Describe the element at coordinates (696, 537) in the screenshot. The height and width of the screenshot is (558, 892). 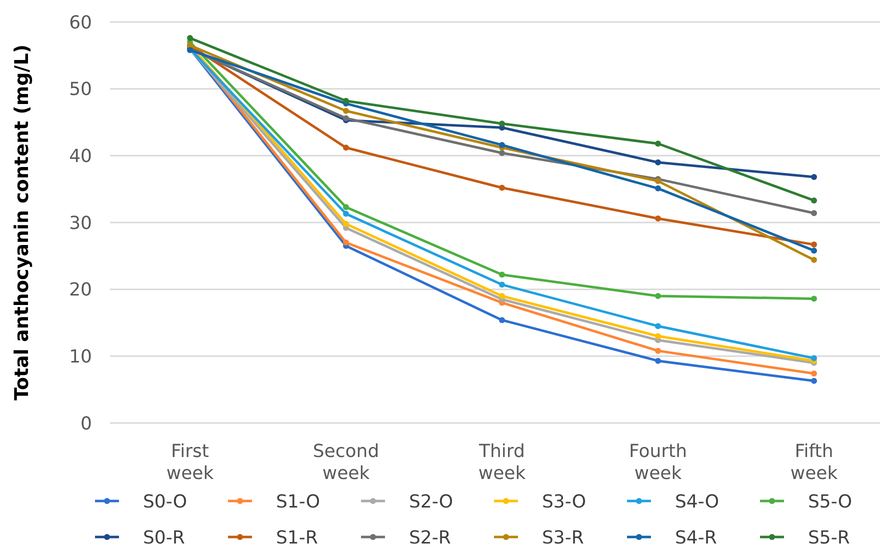
I see `legend-label: S4-R` at that location.